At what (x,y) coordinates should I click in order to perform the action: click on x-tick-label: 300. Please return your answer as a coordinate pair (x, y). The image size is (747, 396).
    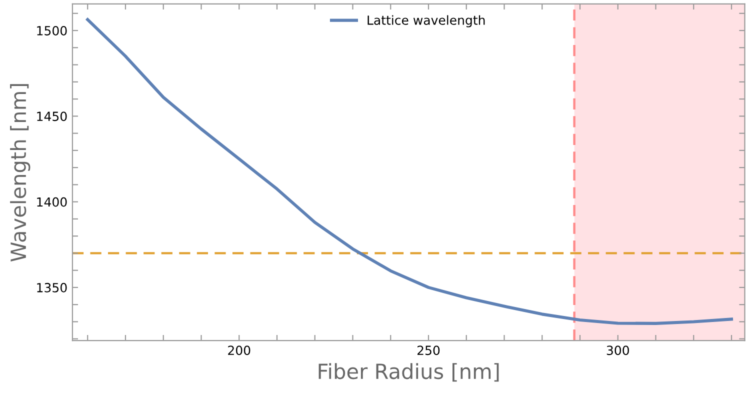
    Looking at the image, I should click on (617, 351).